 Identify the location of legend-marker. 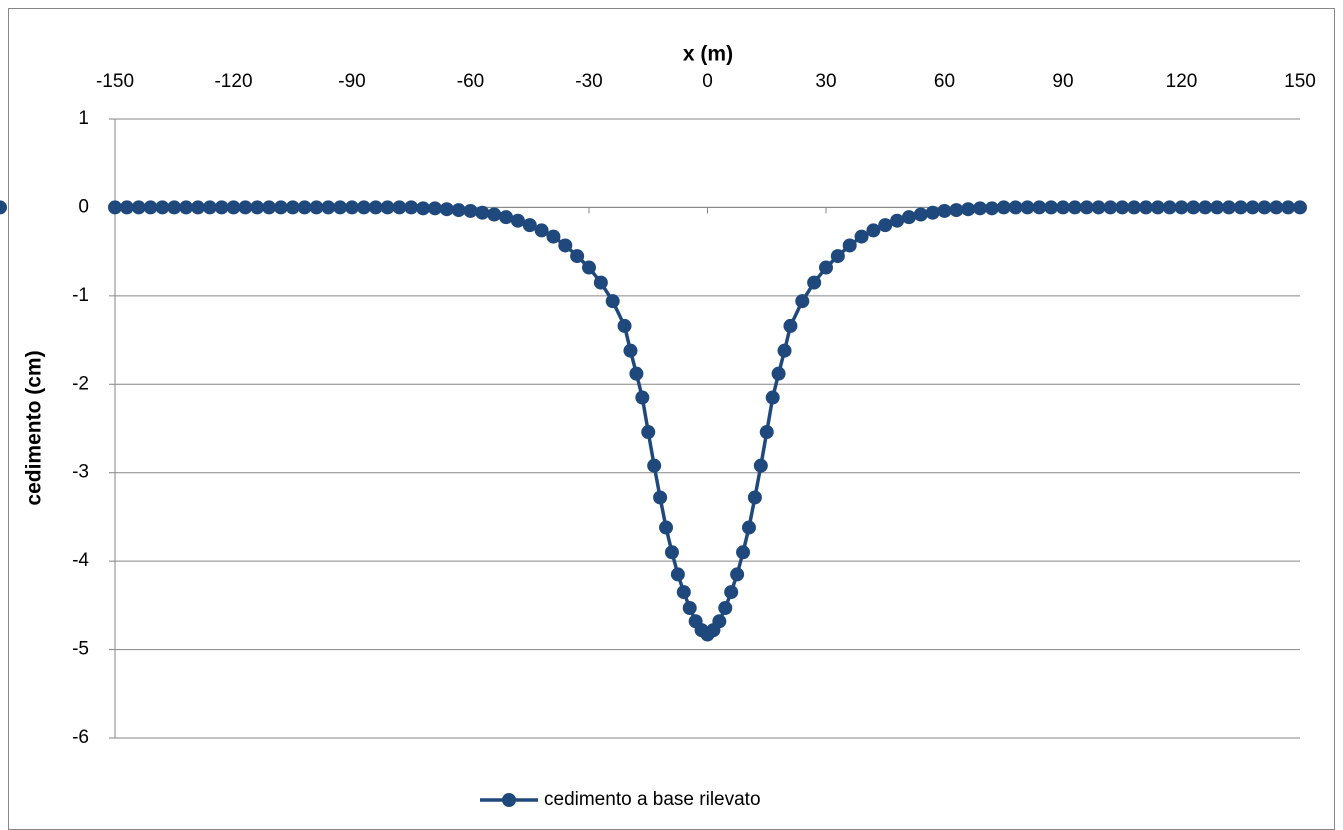
(509, 800).